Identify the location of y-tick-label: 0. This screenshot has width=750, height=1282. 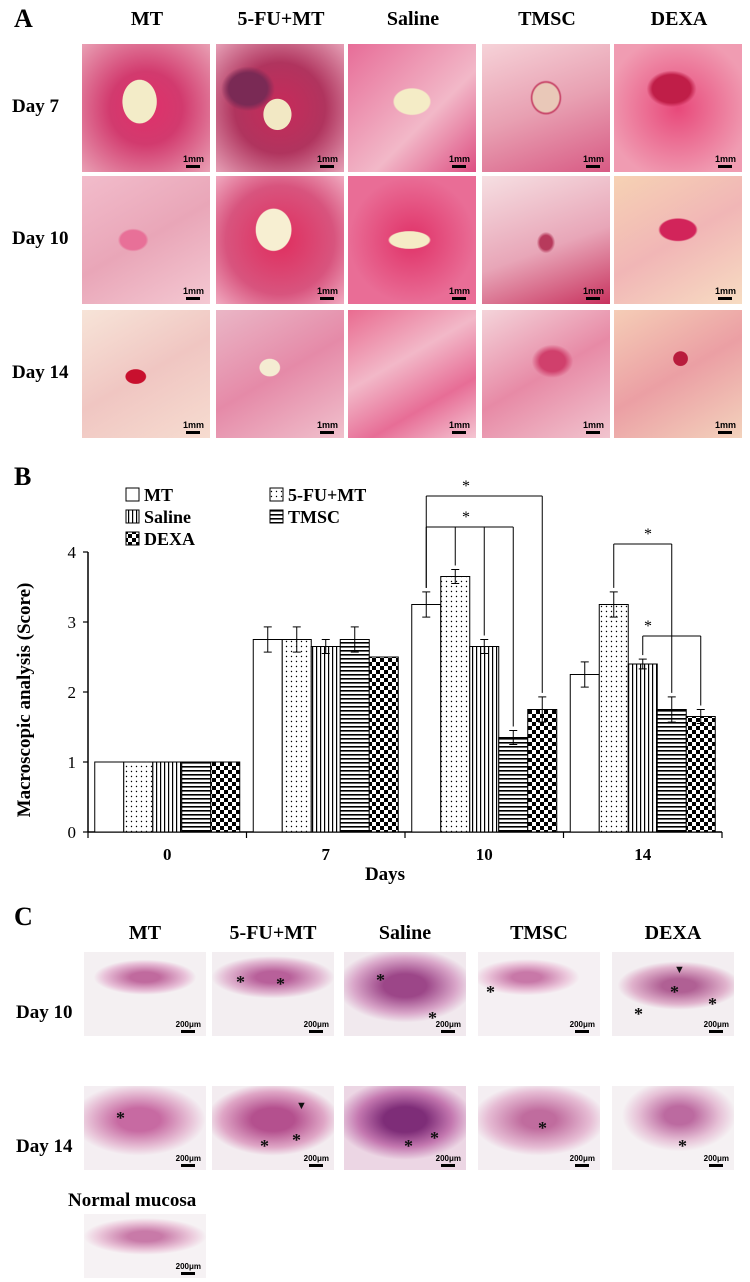
(72, 832).